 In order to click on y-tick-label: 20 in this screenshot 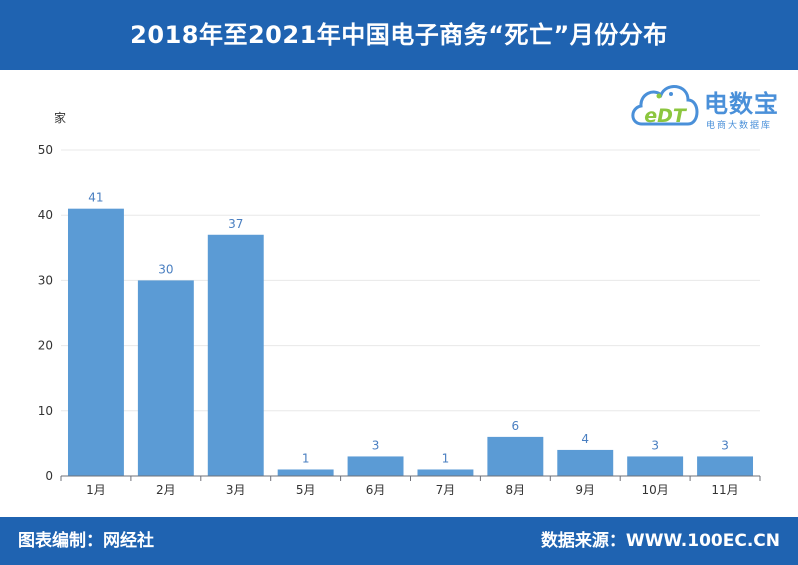, I will do `click(45, 346)`.